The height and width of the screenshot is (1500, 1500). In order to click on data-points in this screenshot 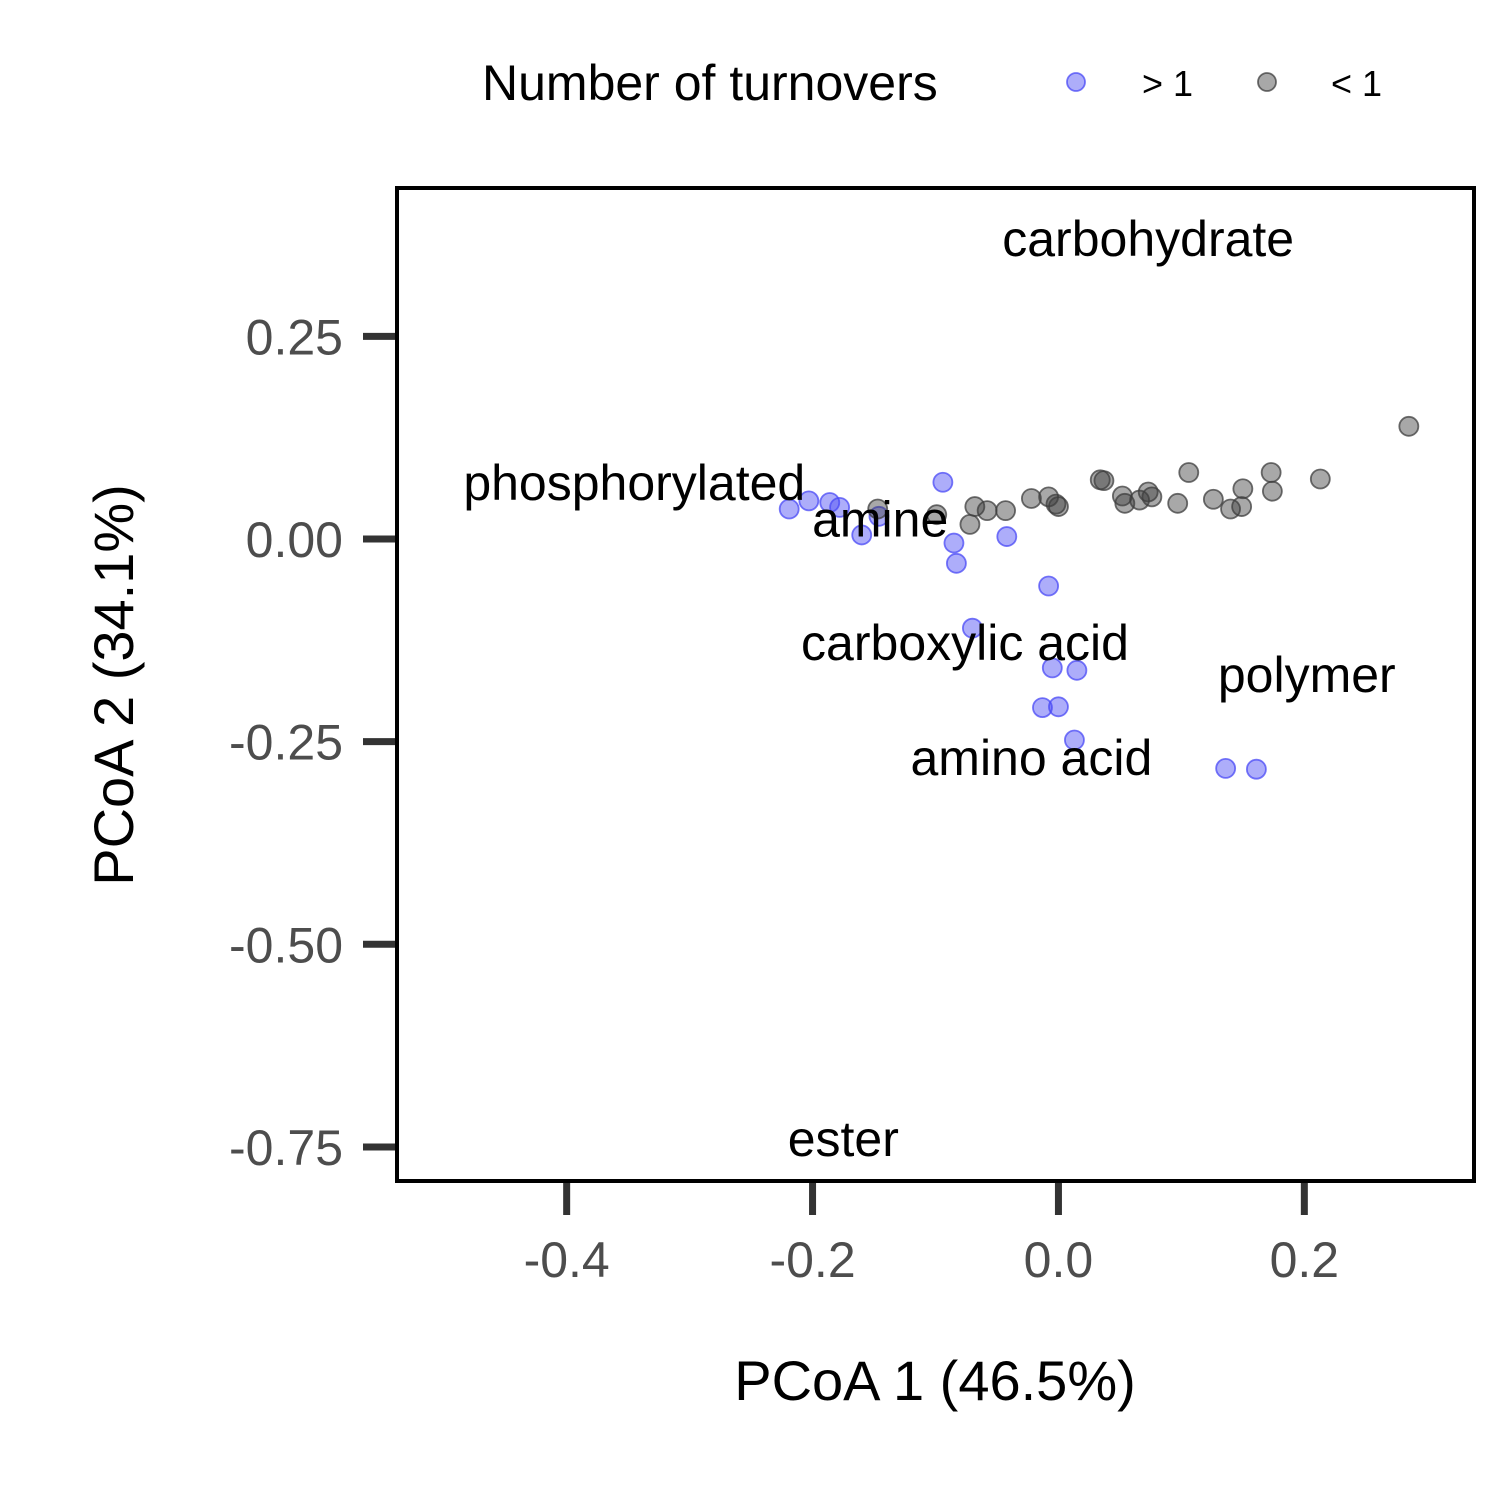, I will do `click(1099, 597)`.